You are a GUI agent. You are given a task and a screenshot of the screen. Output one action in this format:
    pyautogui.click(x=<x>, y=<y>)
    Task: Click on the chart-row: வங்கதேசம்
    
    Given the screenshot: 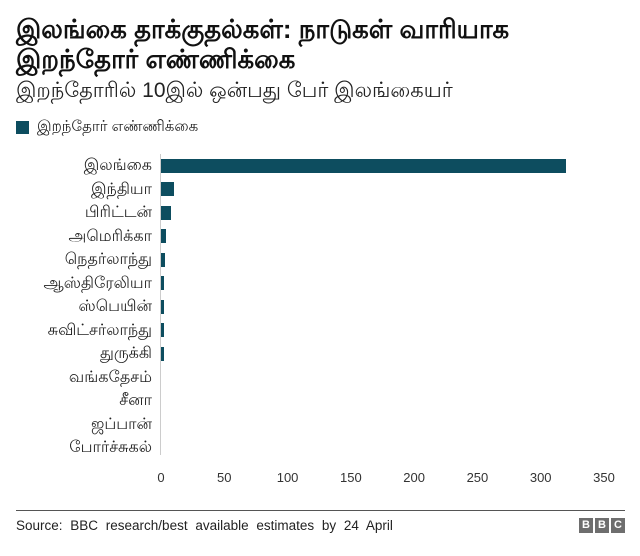 What is the action you would take?
    pyautogui.click(x=320, y=378)
    